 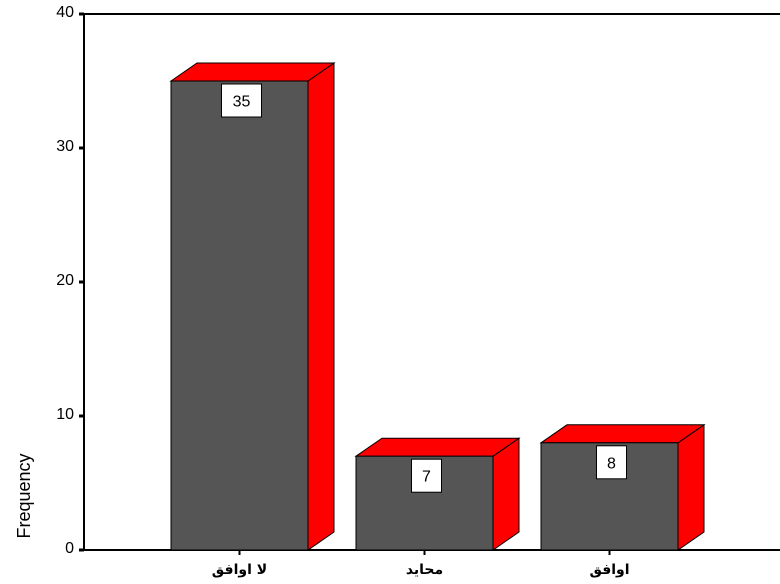 What do you see at coordinates (65, 414) in the screenshot?
I see `y-tick-label: 10` at bounding box center [65, 414].